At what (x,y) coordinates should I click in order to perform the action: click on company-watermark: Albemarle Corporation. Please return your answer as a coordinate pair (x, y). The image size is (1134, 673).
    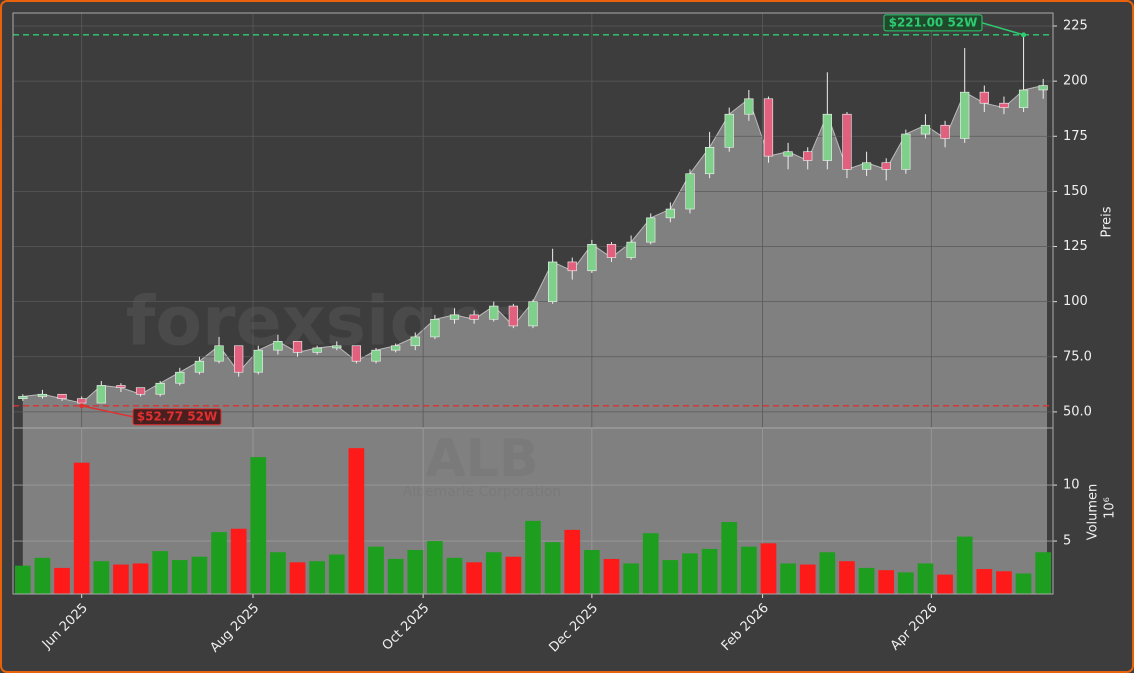
    Looking at the image, I should click on (482, 492).